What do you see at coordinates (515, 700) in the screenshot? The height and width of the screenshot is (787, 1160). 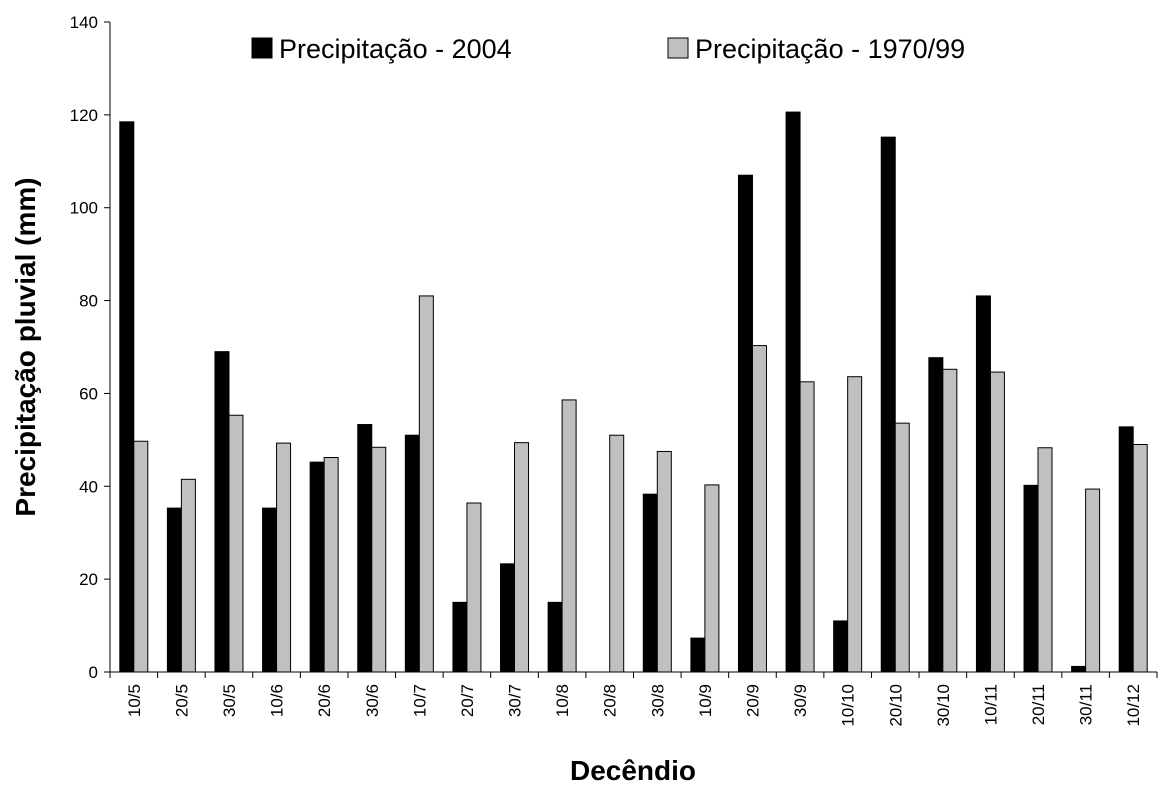 I see `x-tick-label: 30/7` at bounding box center [515, 700].